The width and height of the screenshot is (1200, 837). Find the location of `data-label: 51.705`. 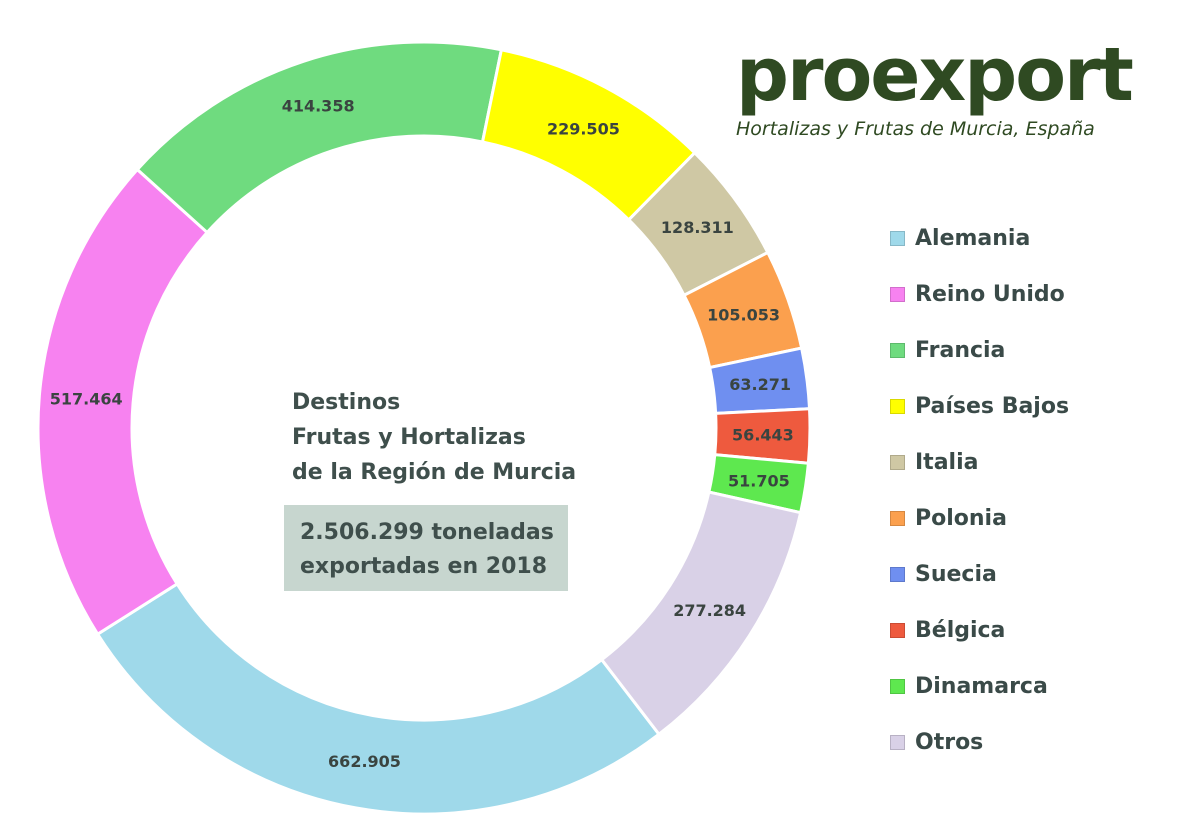

data-label: 51.705 is located at coordinates (759, 480).